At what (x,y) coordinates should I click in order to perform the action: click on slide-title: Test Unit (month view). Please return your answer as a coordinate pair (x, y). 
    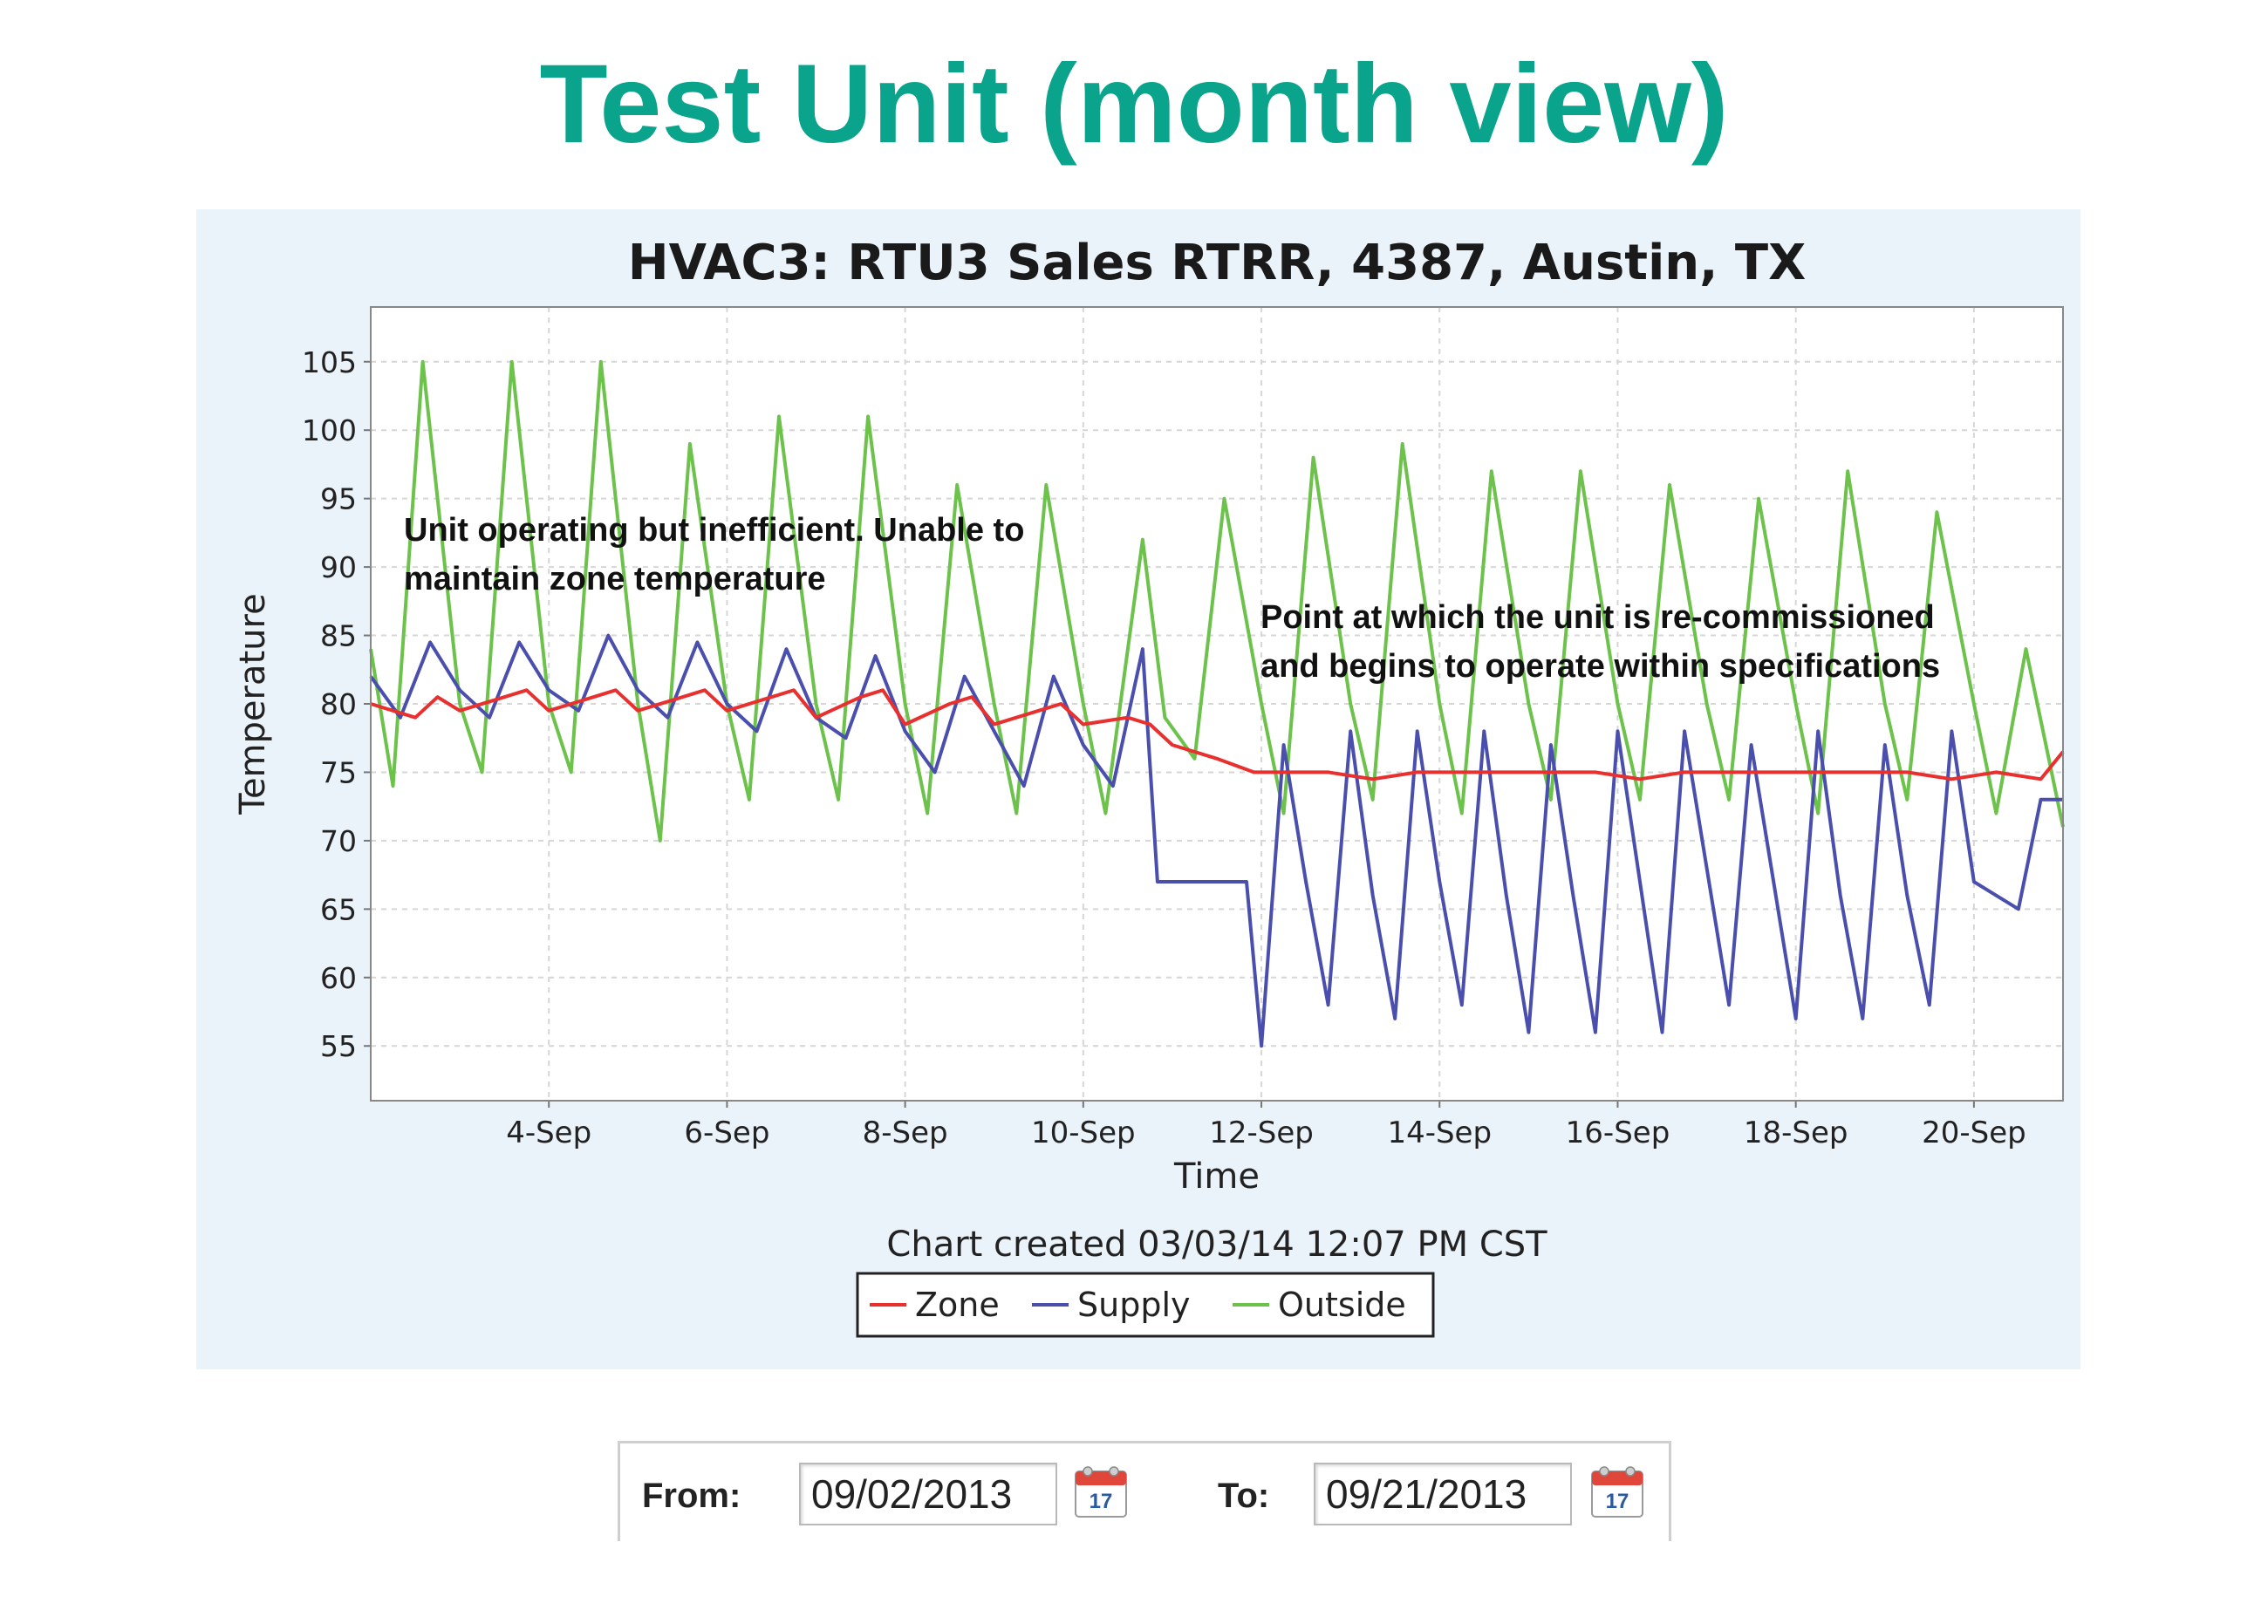
    Looking at the image, I should click on (1134, 104).